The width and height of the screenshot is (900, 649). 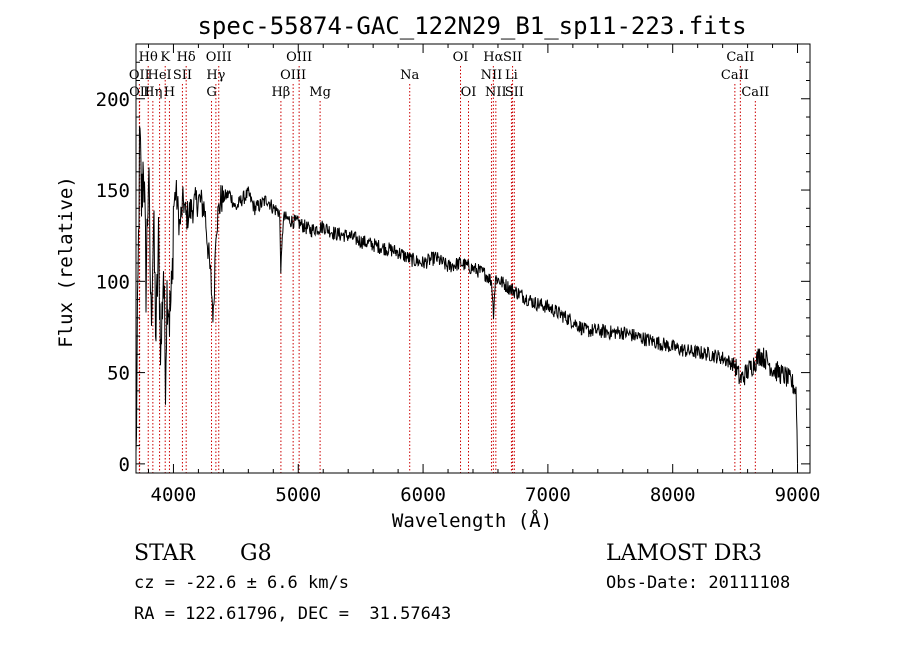 I want to click on star-class: STAR, so click(x=165, y=553).